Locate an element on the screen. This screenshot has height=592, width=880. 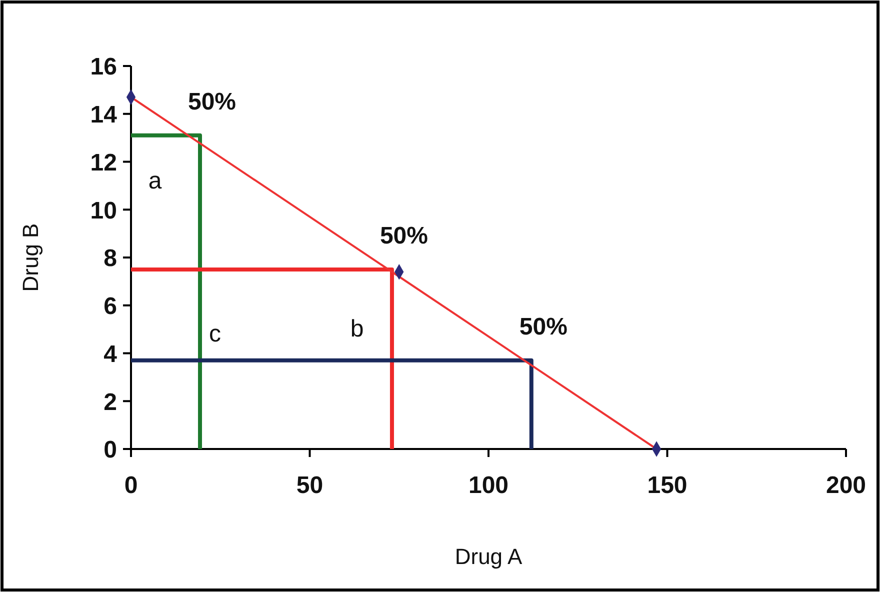
x-tick-label: 200 is located at coordinates (846, 485).